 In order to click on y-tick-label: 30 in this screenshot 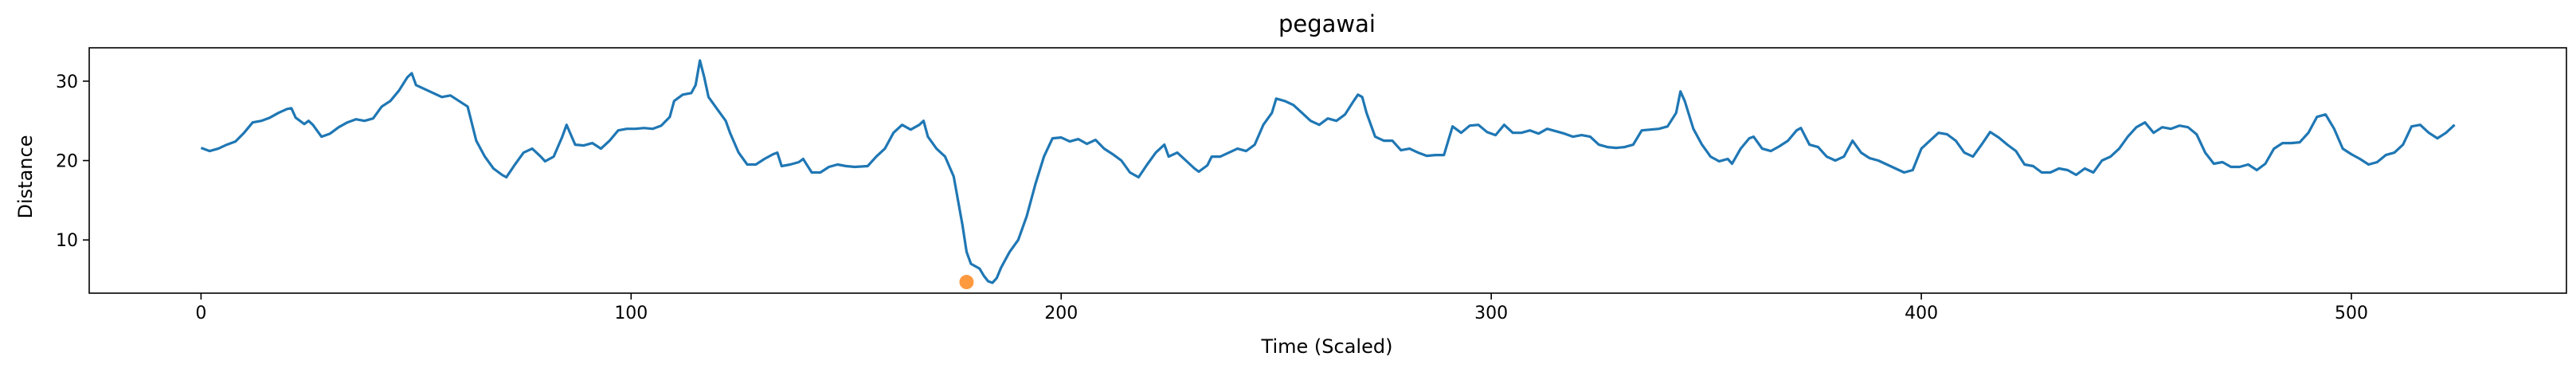, I will do `click(67, 82)`.